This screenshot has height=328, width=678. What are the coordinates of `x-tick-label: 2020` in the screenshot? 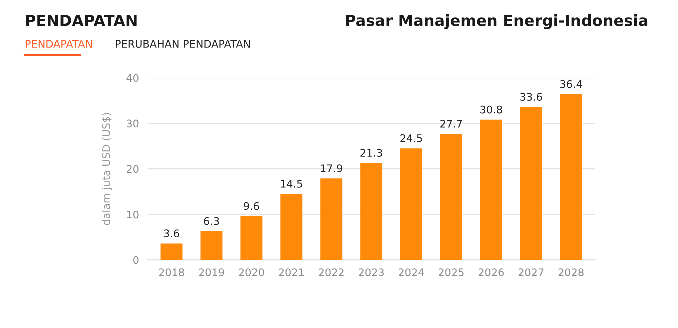 It's located at (251, 272).